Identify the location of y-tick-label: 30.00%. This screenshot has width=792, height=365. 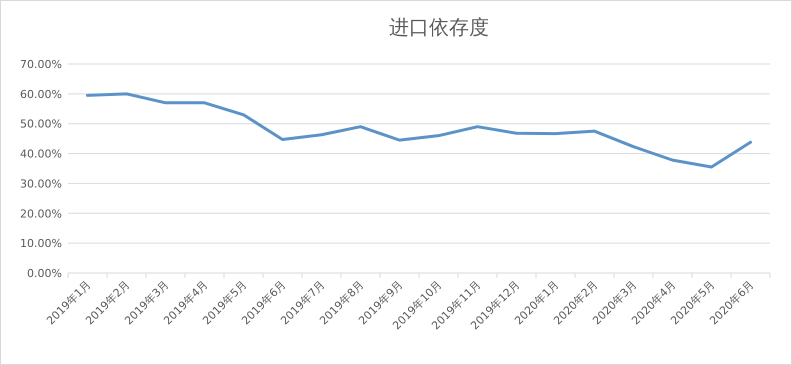
(41, 183).